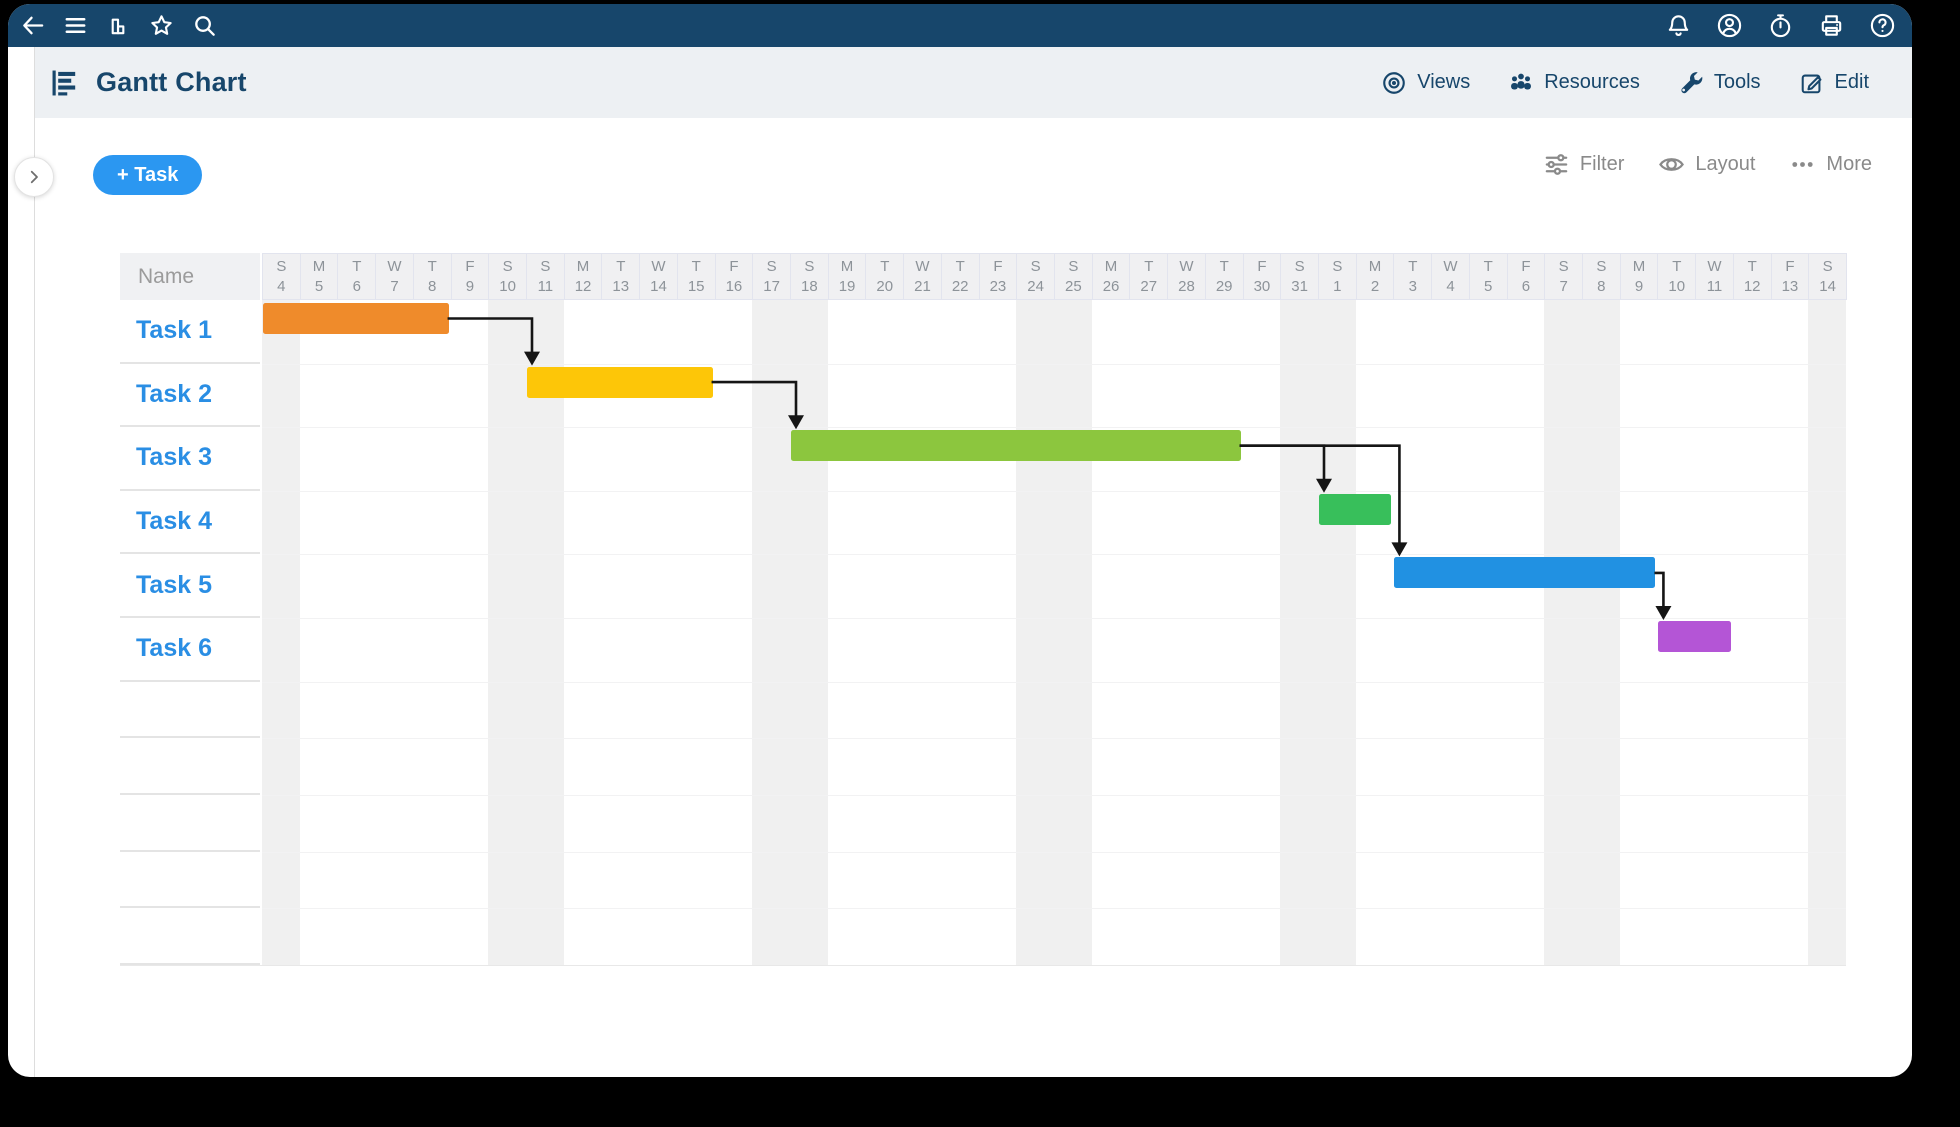 The width and height of the screenshot is (1960, 1127). What do you see at coordinates (1337, 287) in the screenshot?
I see `day-number: 1` at bounding box center [1337, 287].